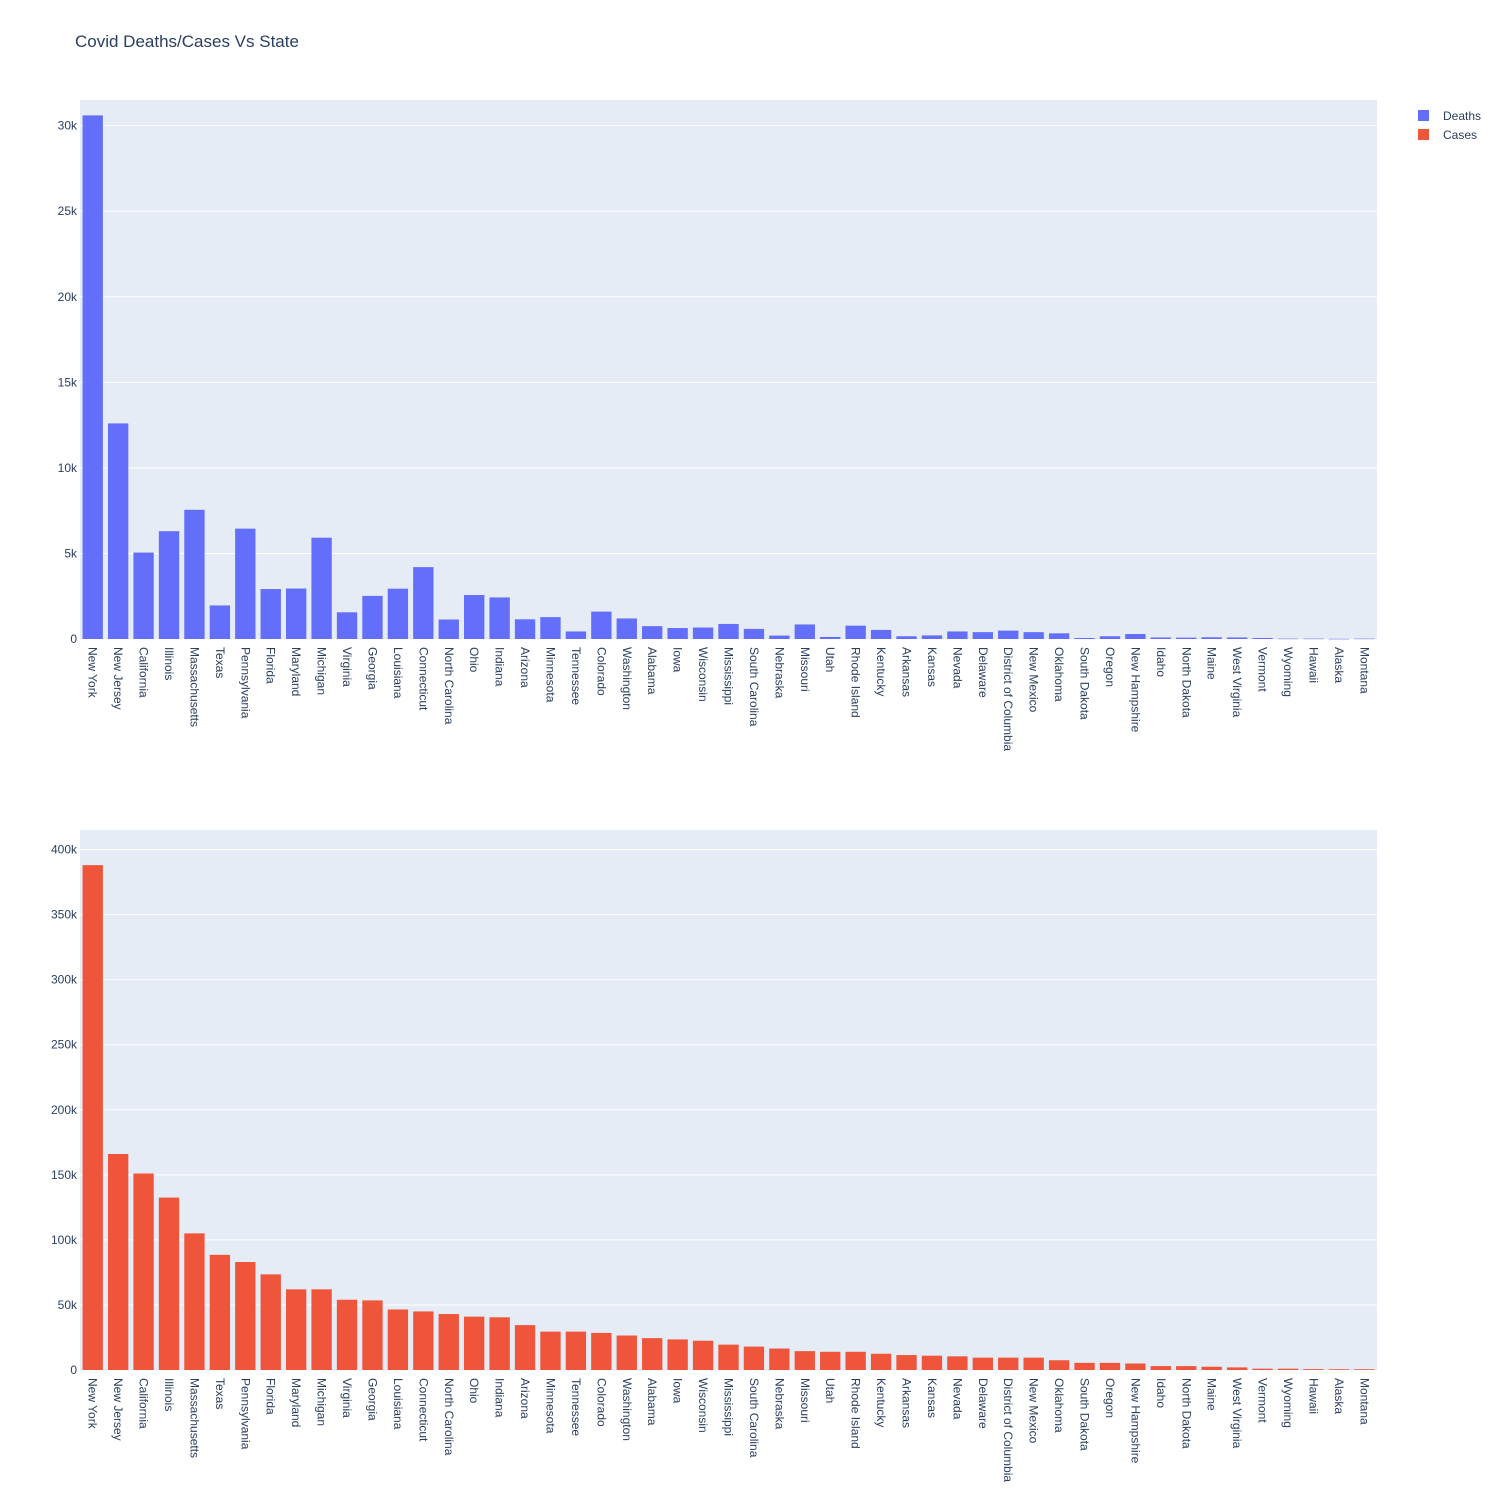 The height and width of the screenshot is (1500, 1500). What do you see at coordinates (423, 1410) in the screenshot?
I see `cases-xtick-label: Connecticut` at bounding box center [423, 1410].